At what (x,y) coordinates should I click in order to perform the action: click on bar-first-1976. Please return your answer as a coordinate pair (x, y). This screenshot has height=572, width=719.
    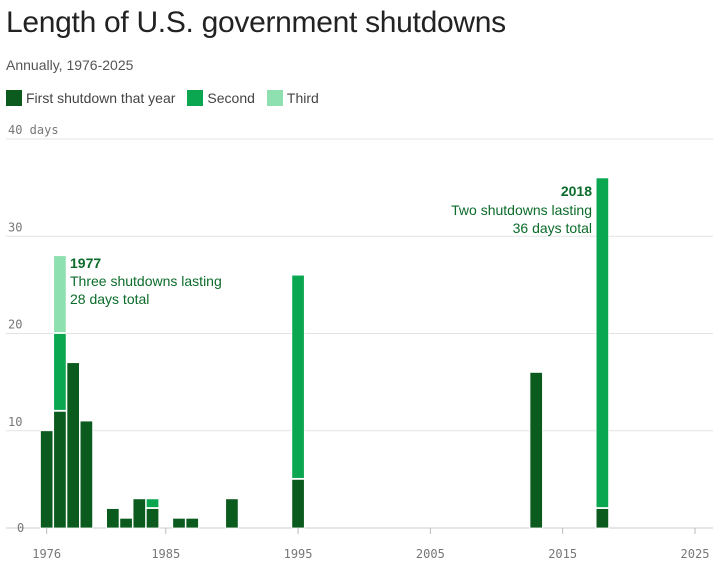
    Looking at the image, I should click on (47, 479).